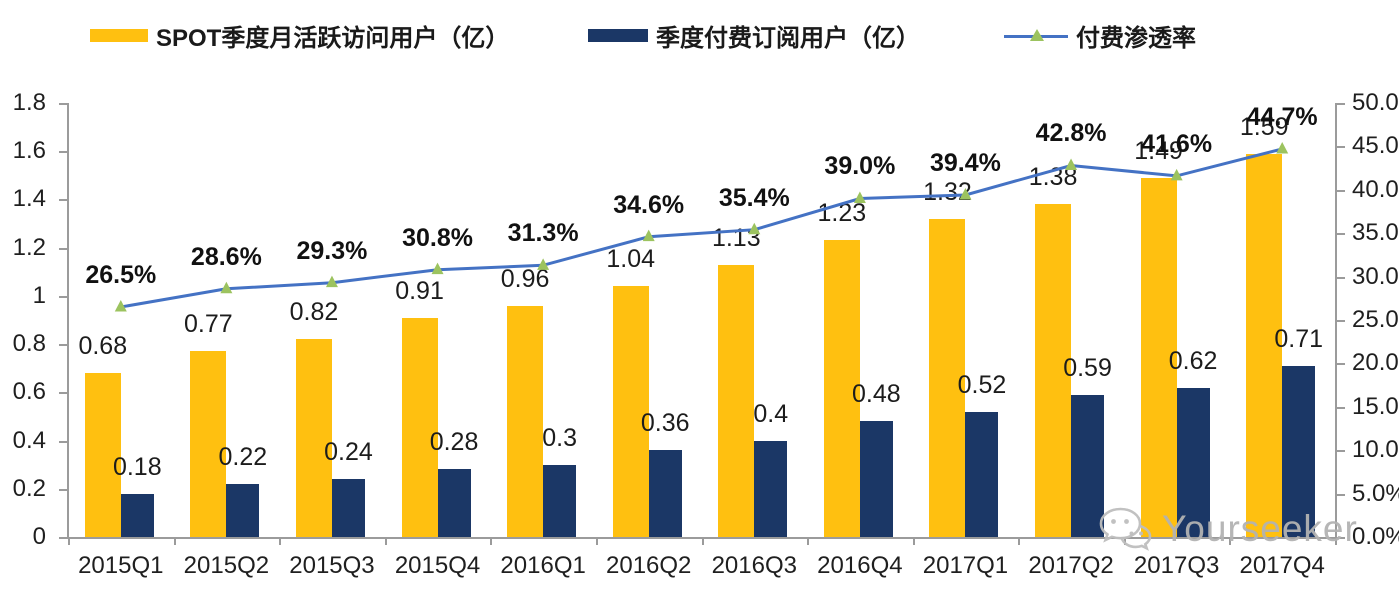 This screenshot has width=1399, height=596. What do you see at coordinates (419, 290) in the screenshot?
I see `mau-value-label: 0.91` at bounding box center [419, 290].